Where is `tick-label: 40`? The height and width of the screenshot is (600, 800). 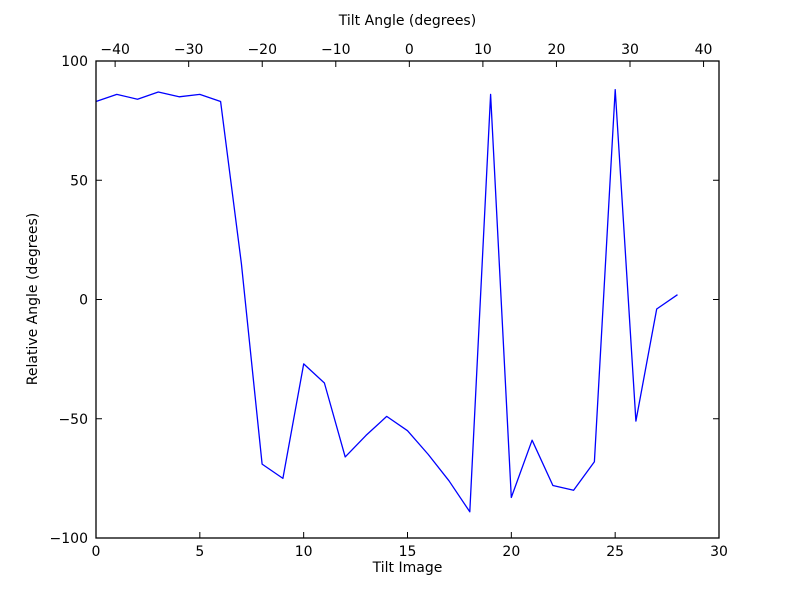 tick-label: 40 is located at coordinates (704, 50).